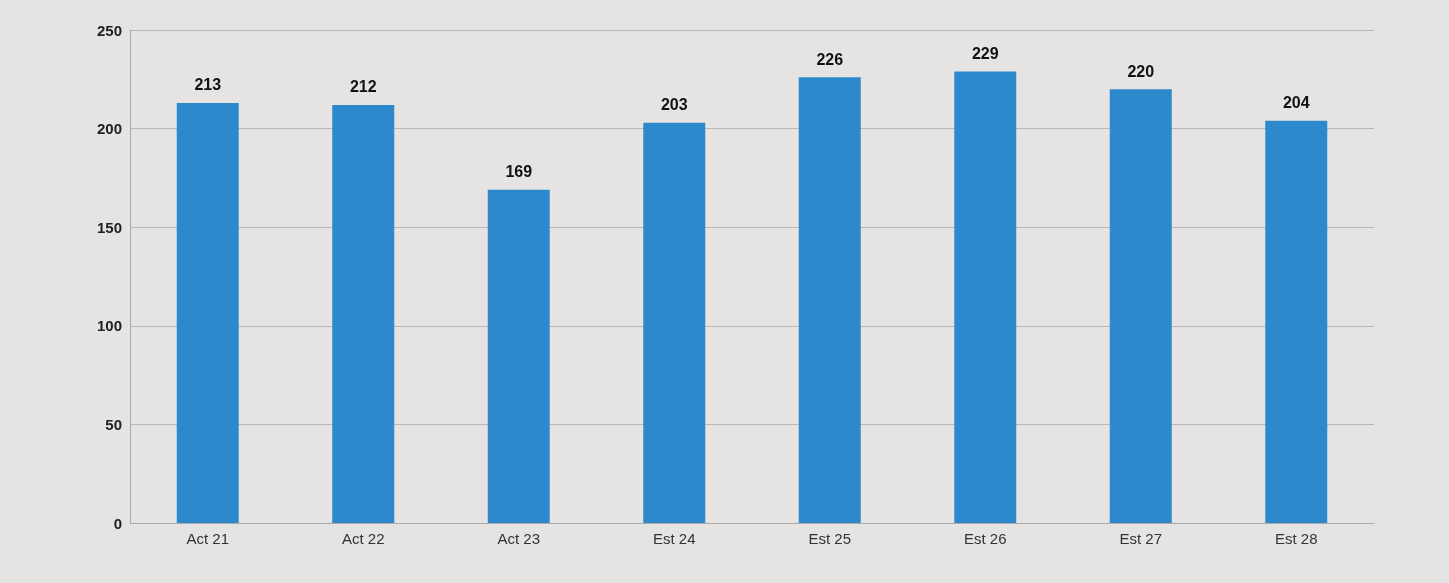 This screenshot has height=583, width=1449. What do you see at coordinates (674, 538) in the screenshot?
I see `x-tick-label: Est 24` at bounding box center [674, 538].